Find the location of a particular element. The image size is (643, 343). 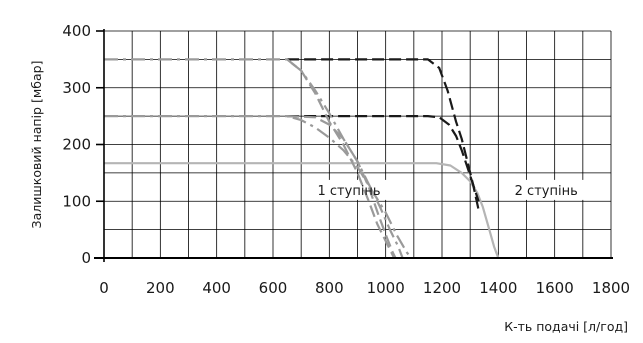

y-tick-label: 300 is located at coordinates (76, 88).